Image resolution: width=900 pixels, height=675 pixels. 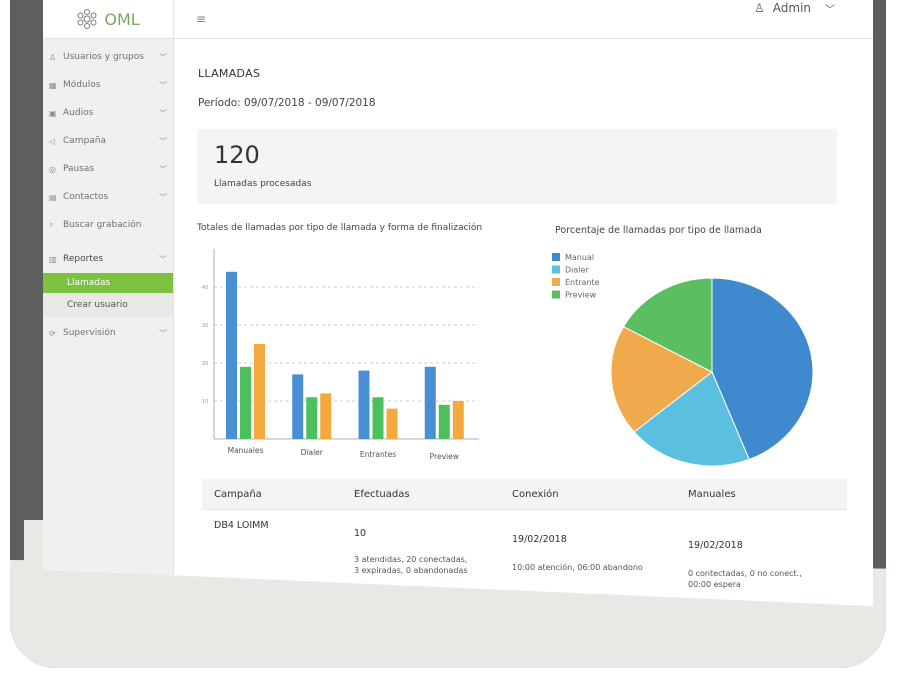 I want to click on table-header: Campaña Efectuadas Conexión Manuales, so click(x=524, y=494).